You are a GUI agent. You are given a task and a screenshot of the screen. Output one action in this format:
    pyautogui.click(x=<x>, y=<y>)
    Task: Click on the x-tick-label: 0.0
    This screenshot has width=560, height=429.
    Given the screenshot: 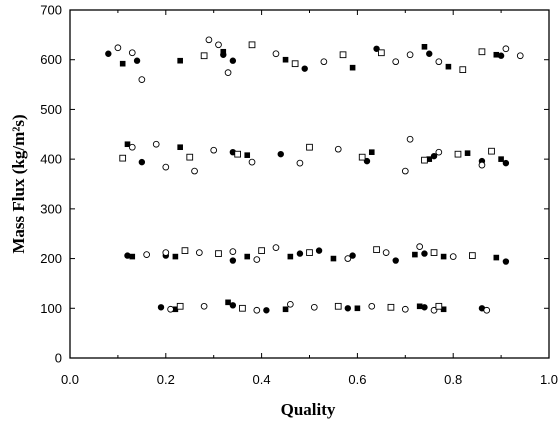 What is the action you would take?
    pyautogui.click(x=70, y=379)
    